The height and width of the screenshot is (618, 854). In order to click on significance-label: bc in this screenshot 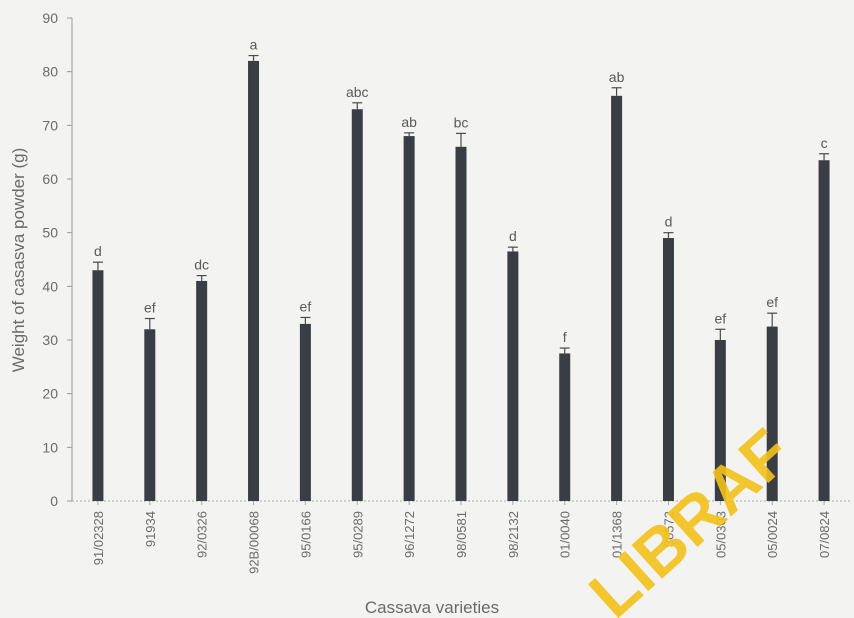, I will do `click(461, 122)`.